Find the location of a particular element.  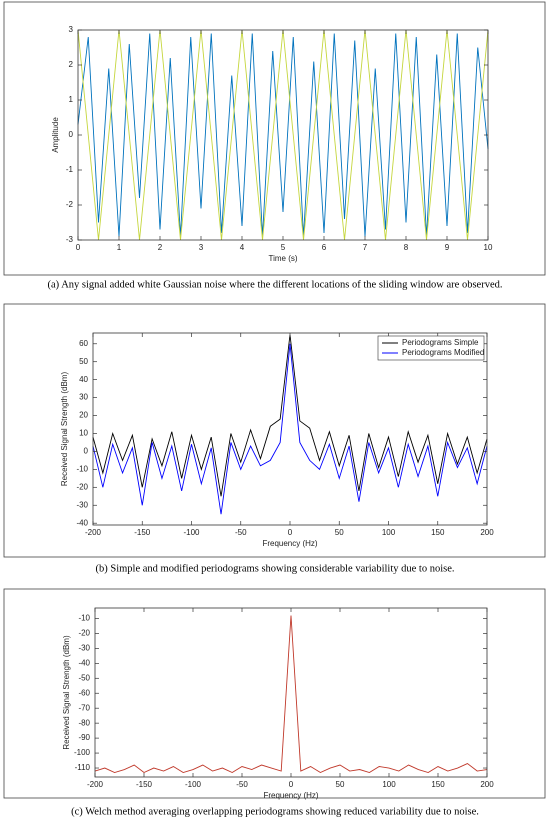

legend-label: Periodograms Modified is located at coordinates (443, 352).